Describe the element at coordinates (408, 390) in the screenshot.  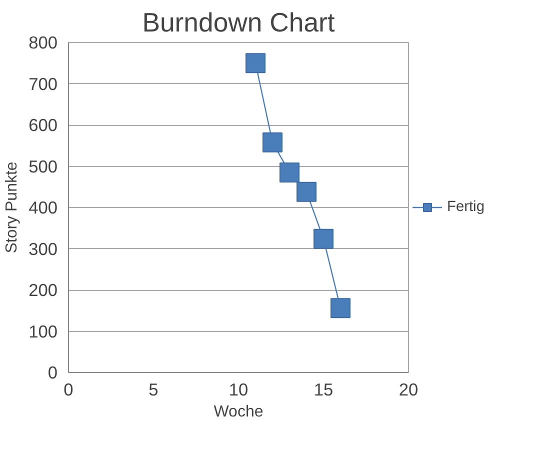
I see `x-tick-label: 20` at that location.